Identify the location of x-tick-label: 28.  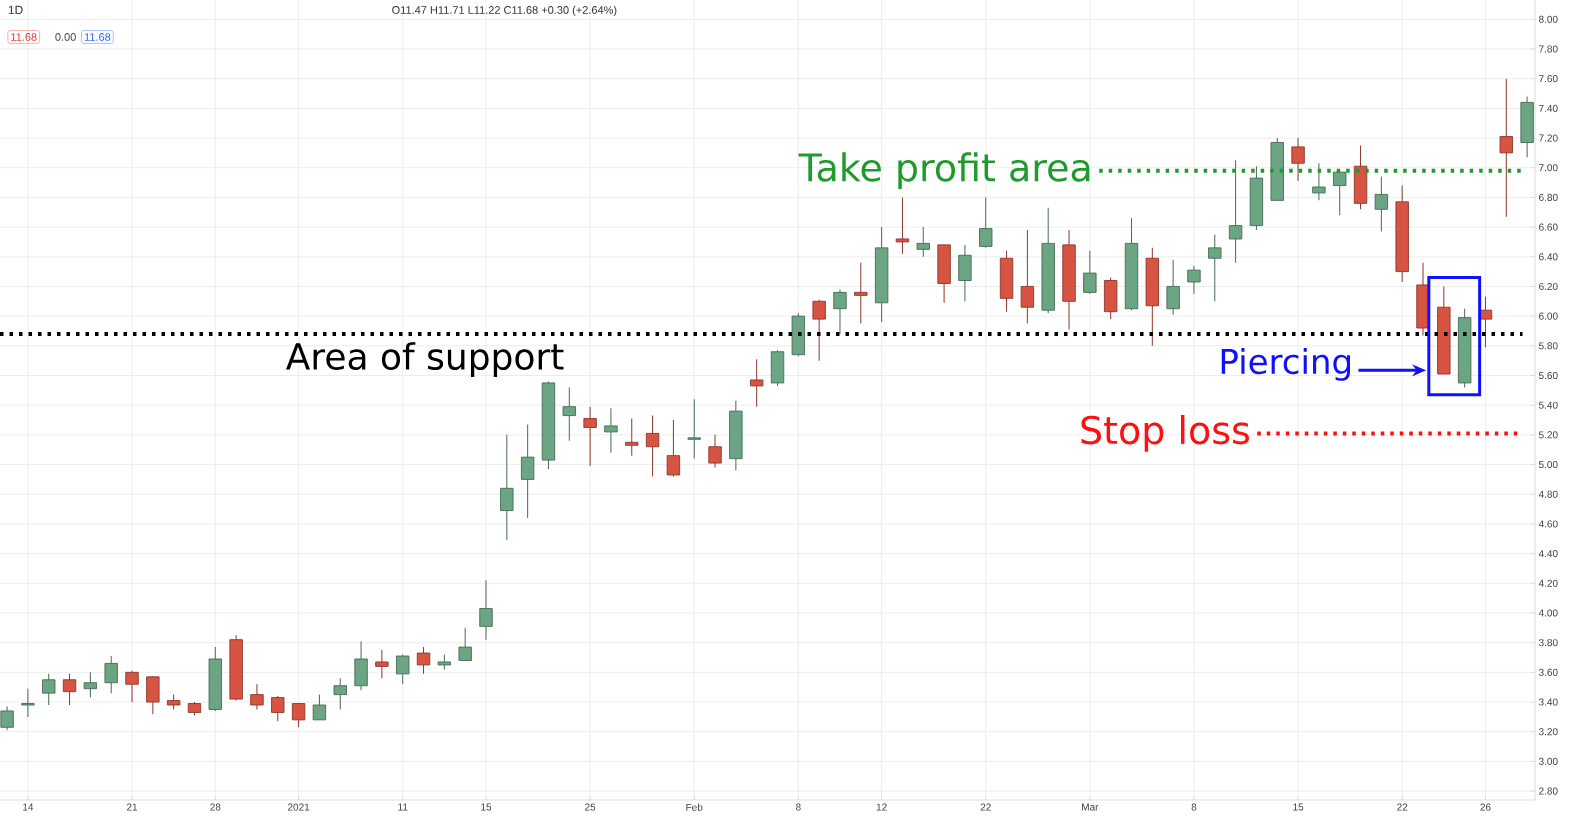
(215, 807).